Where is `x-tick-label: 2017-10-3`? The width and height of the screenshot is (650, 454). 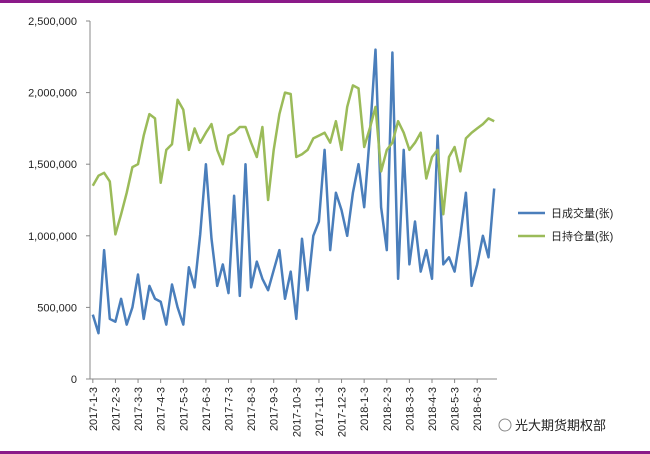 x-tick-label: 2017-10-3 is located at coordinates (297, 412).